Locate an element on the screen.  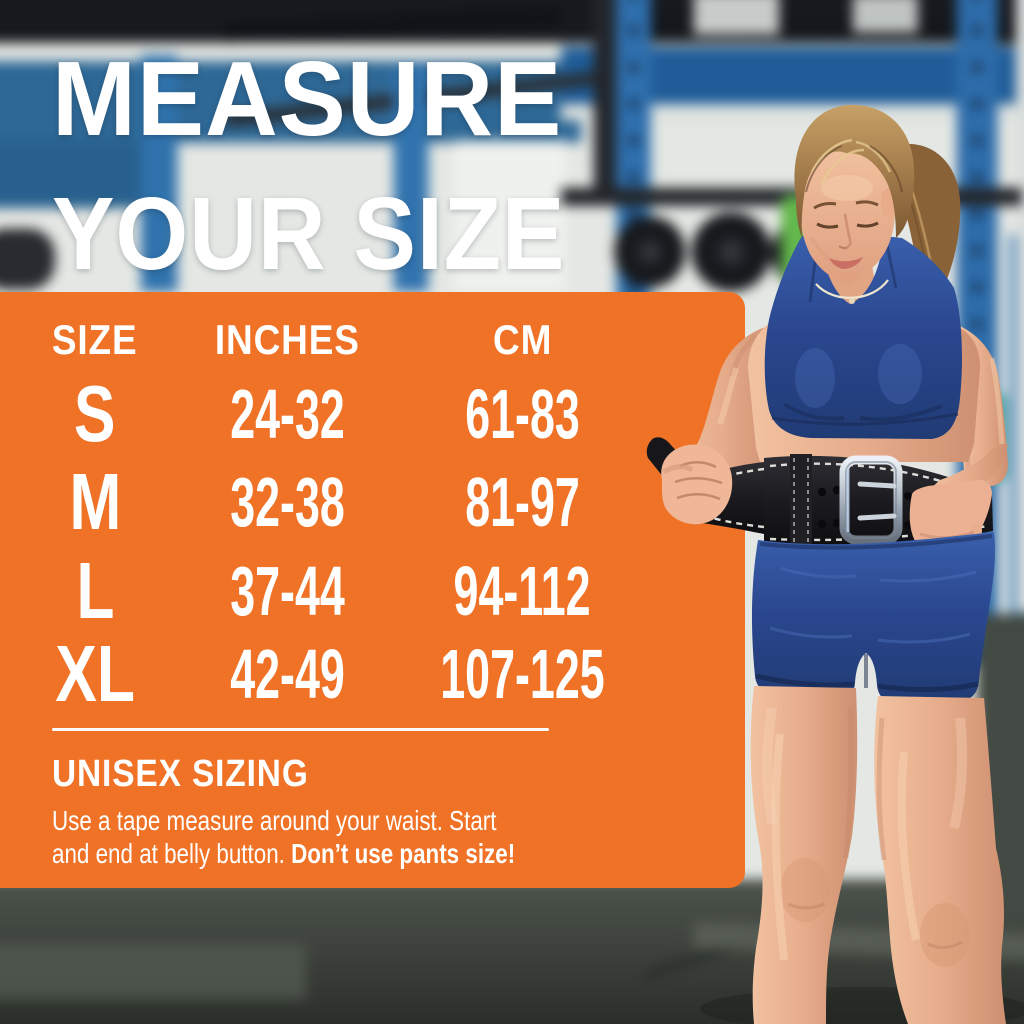
inches-value: 24-32 is located at coordinates (287, 414).